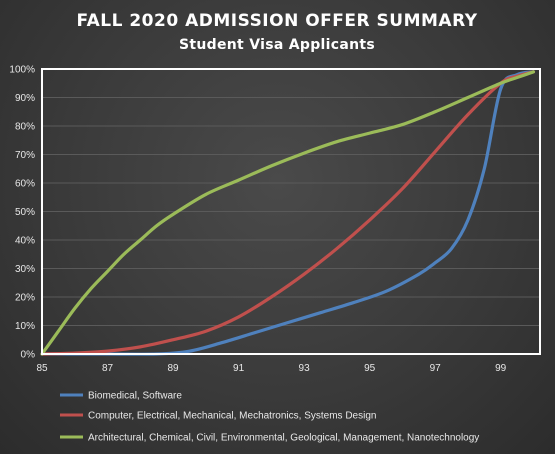 This screenshot has width=555, height=454. What do you see at coordinates (25, 184) in the screenshot?
I see `y-tick-label: 60%` at bounding box center [25, 184].